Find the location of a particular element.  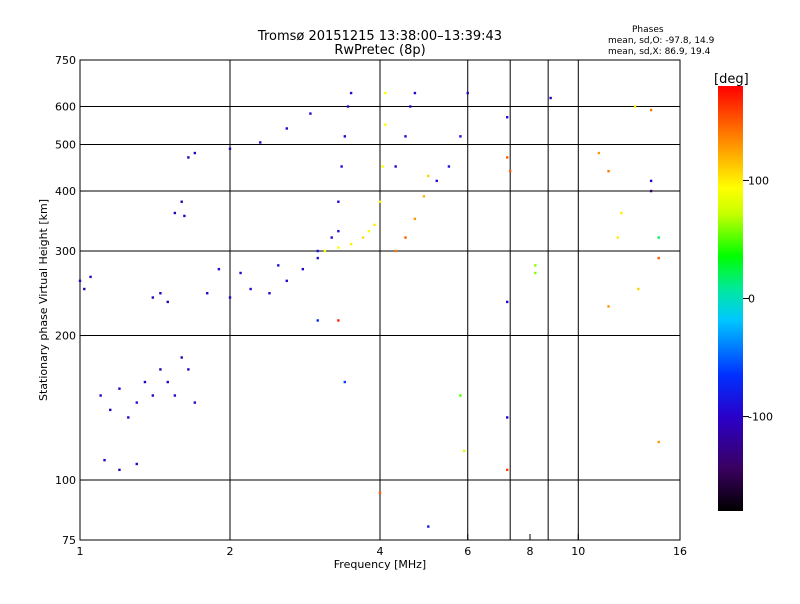

y-axis-label: Stationary phase Virtual Height [km] is located at coordinates (43, 300).